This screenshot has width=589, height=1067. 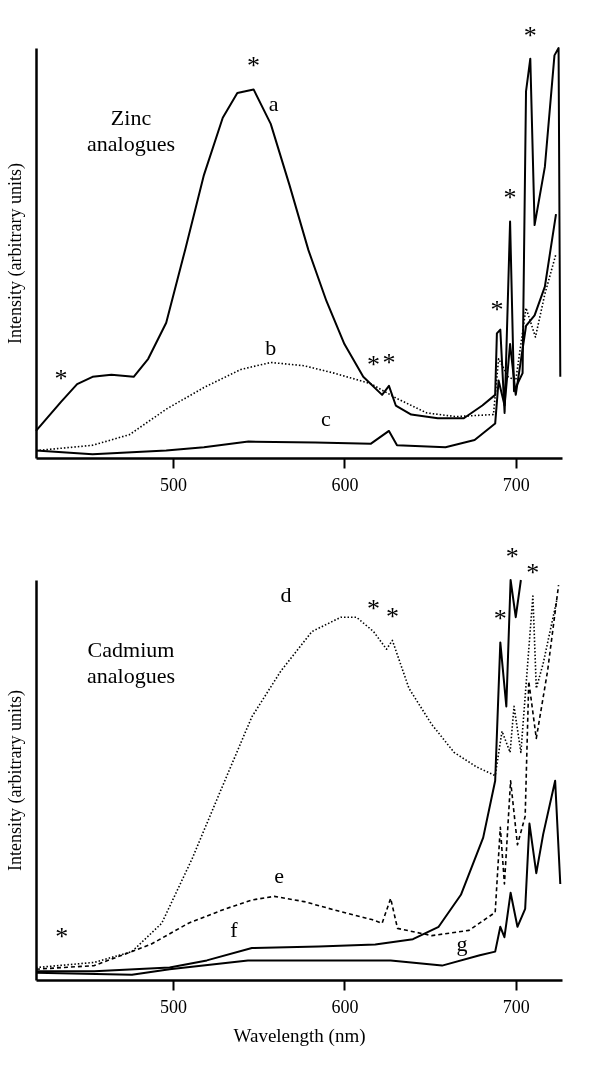 What do you see at coordinates (131, 130) in the screenshot?
I see `text: Zinc analogues` at bounding box center [131, 130].